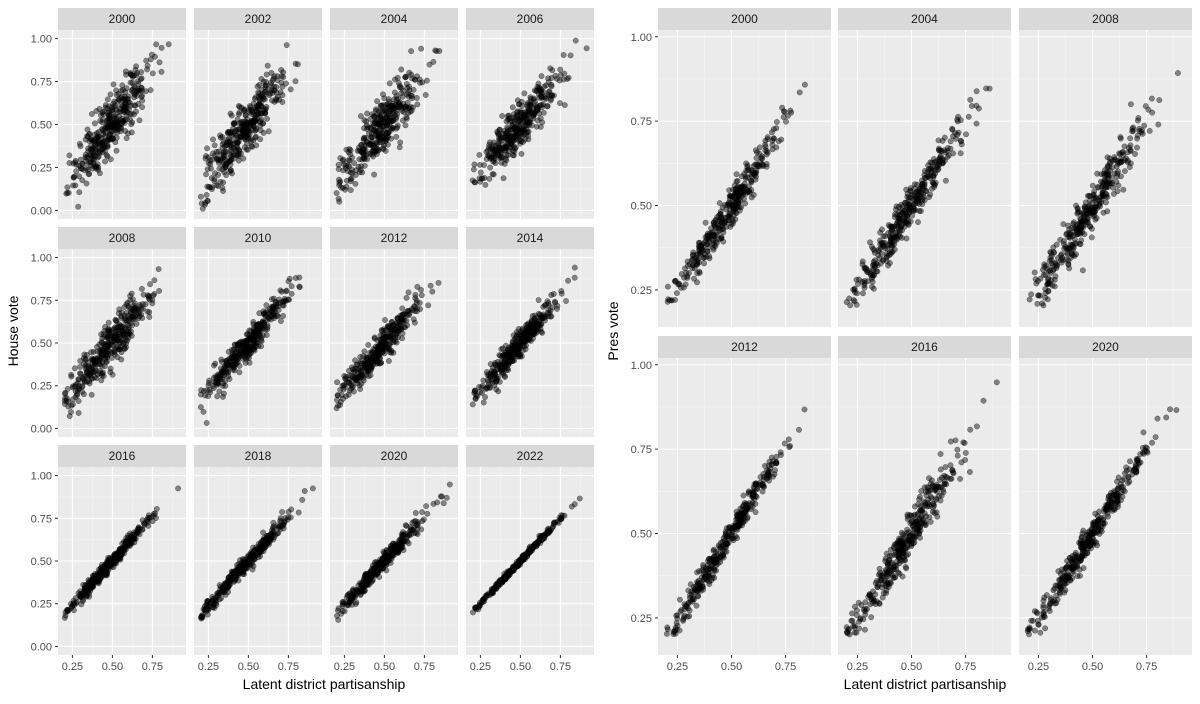 The height and width of the screenshot is (704, 1200). What do you see at coordinates (520, 667) in the screenshot?
I see `x-tick-label: 0.50` at bounding box center [520, 667].